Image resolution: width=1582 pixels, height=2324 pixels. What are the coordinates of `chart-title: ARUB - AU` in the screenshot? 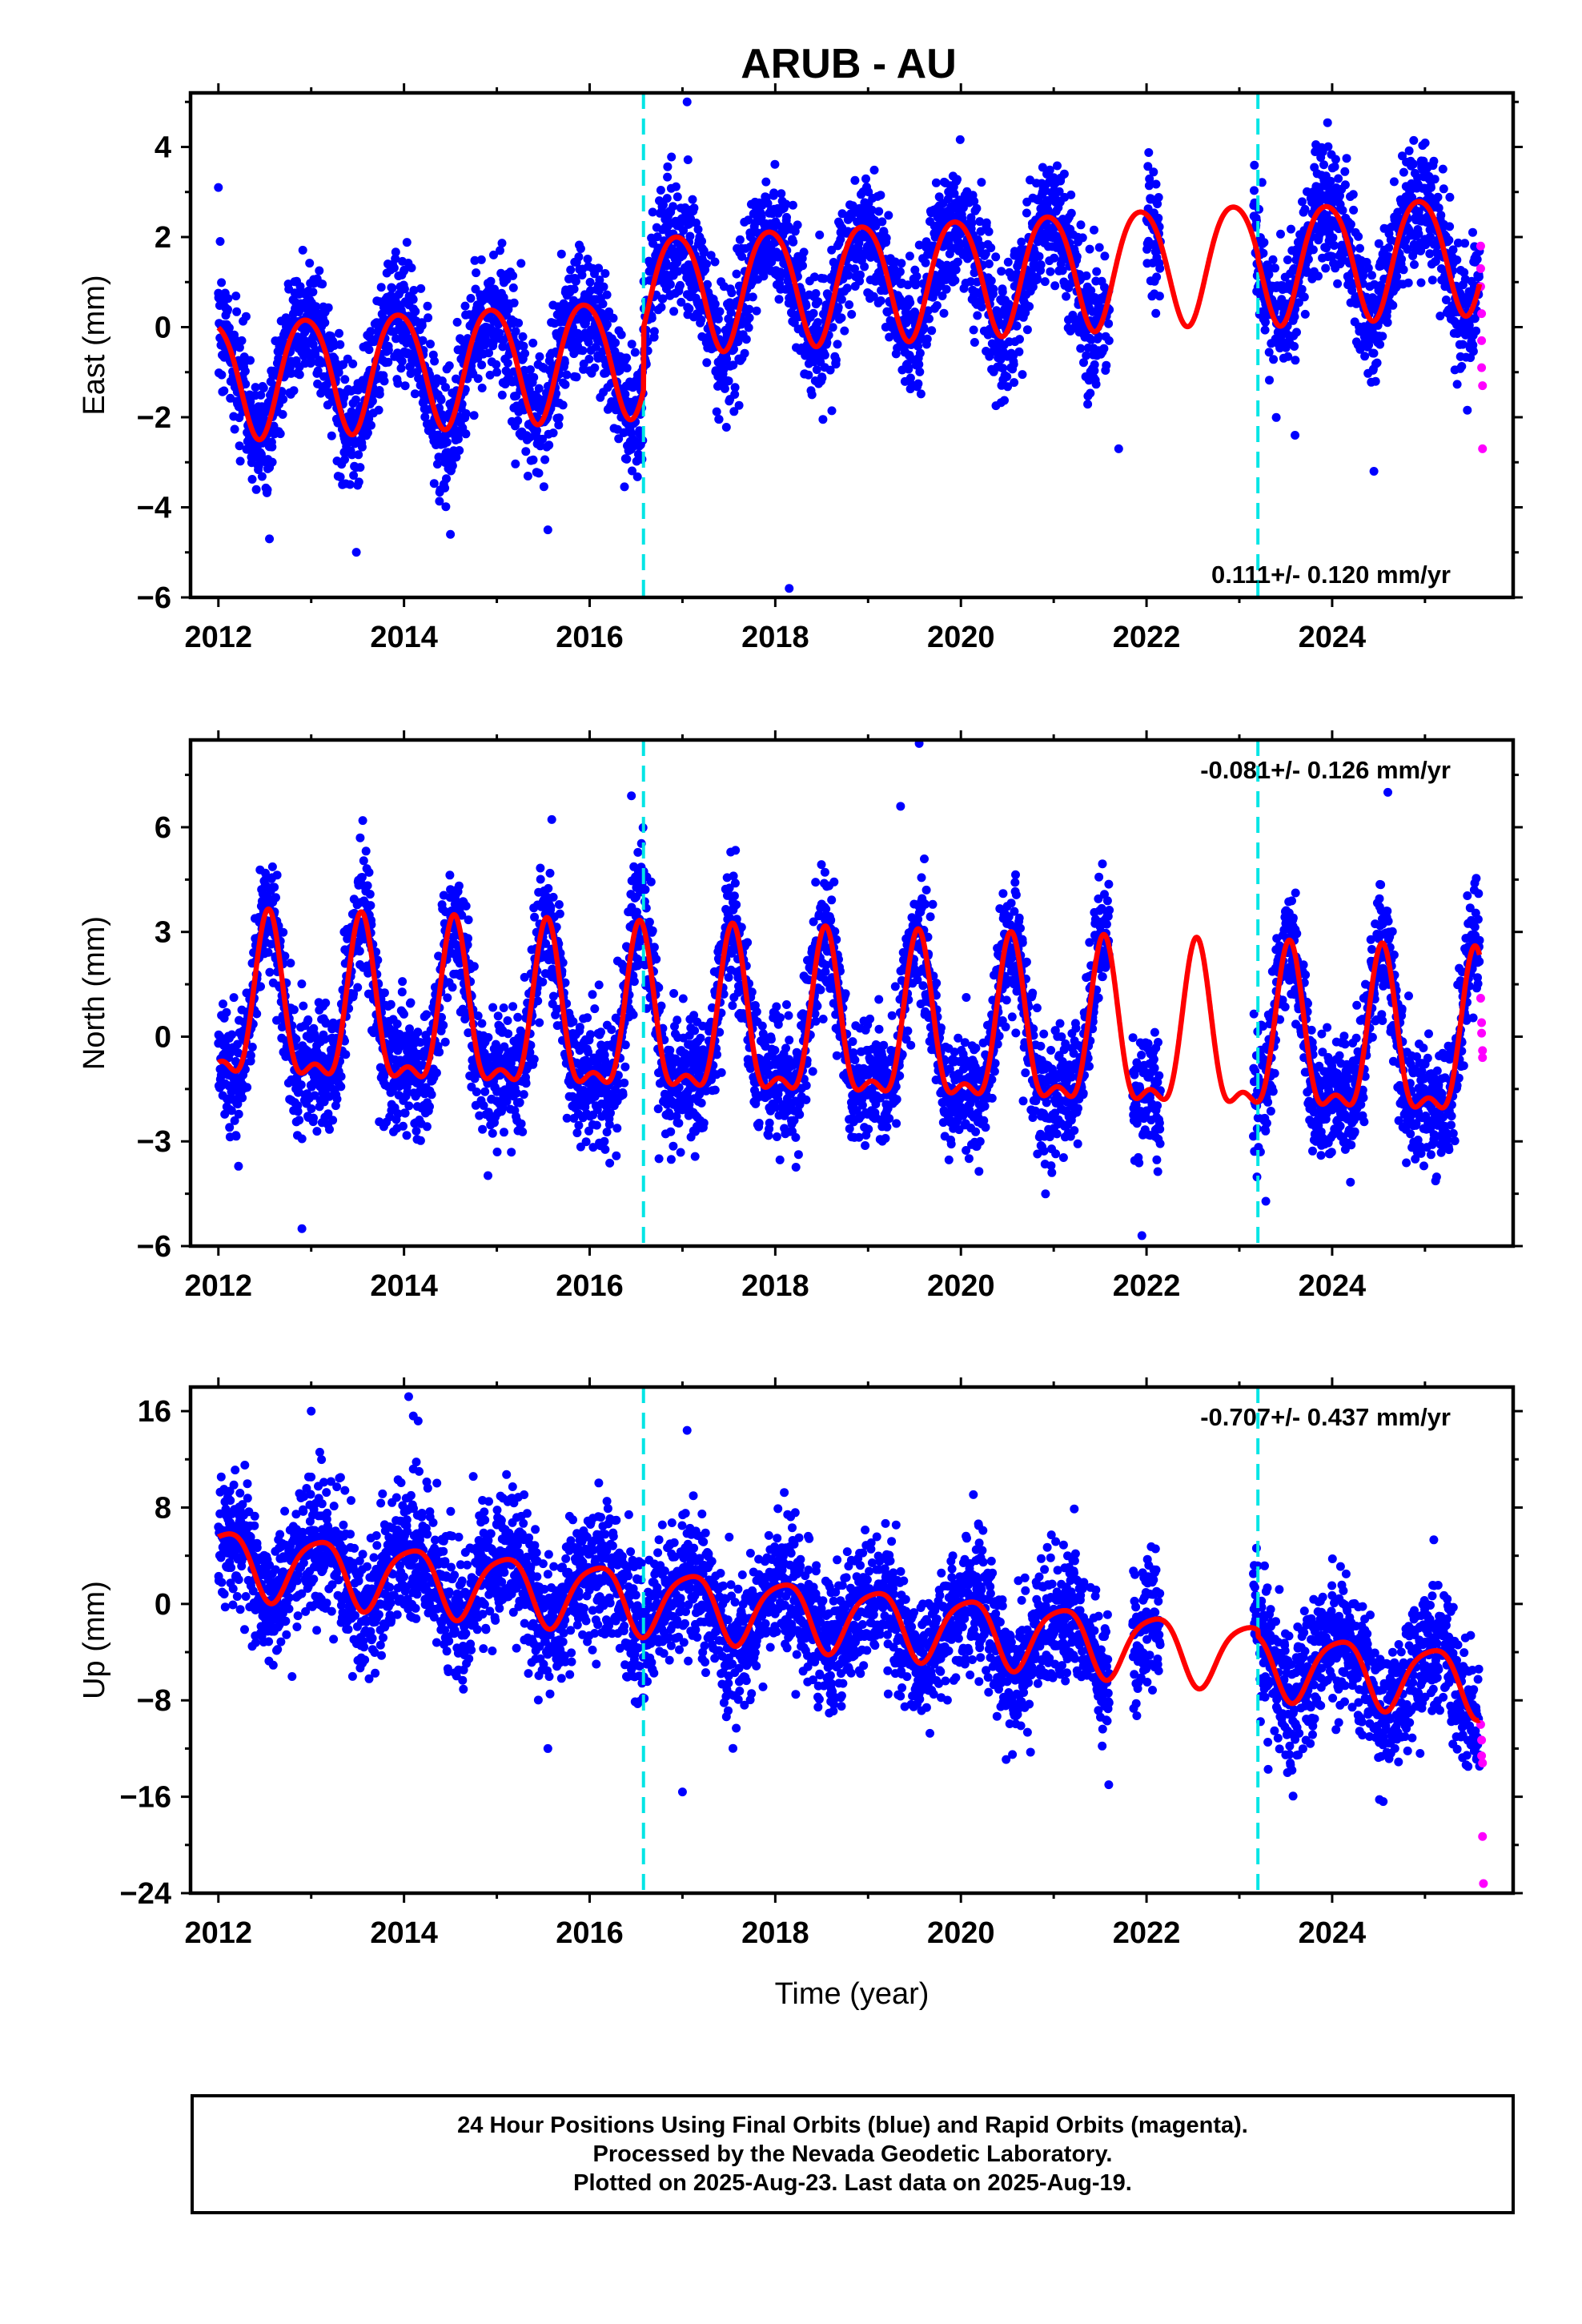 It's located at (849, 64).